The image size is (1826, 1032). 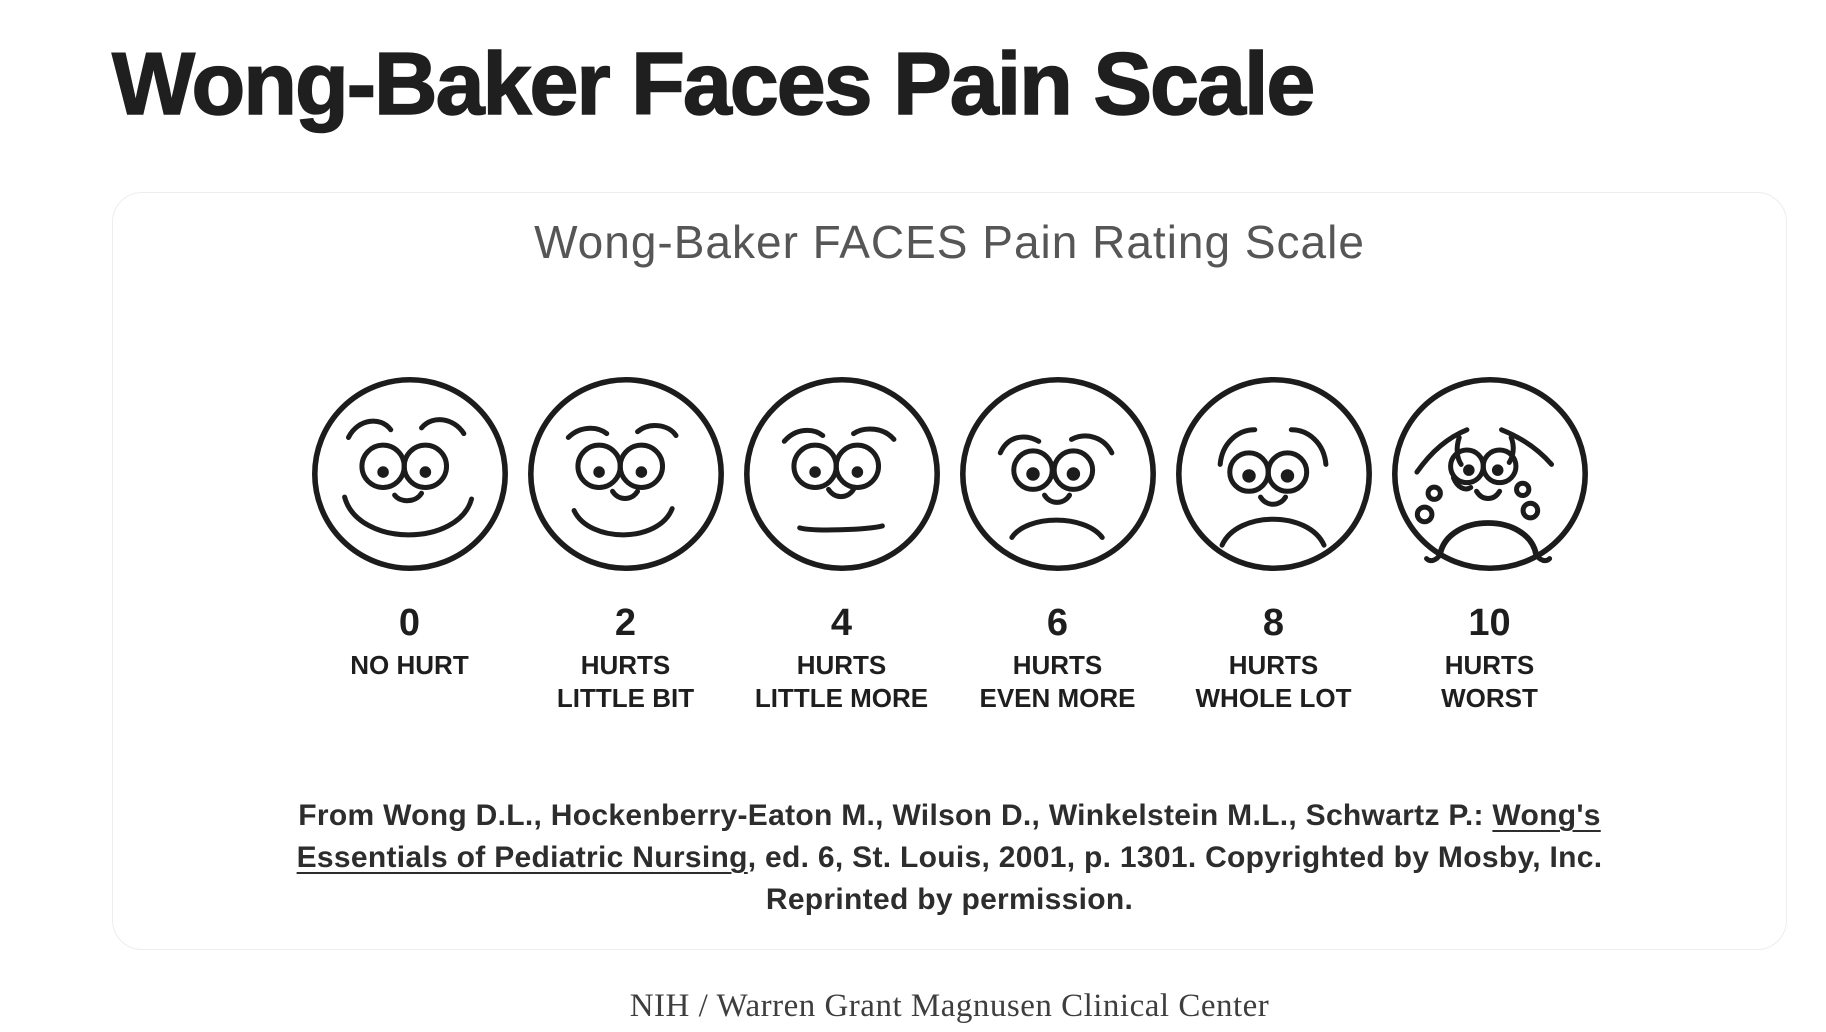 What do you see at coordinates (1273, 474) in the screenshot?
I see `face-hurts-whole-lot-icon` at bounding box center [1273, 474].